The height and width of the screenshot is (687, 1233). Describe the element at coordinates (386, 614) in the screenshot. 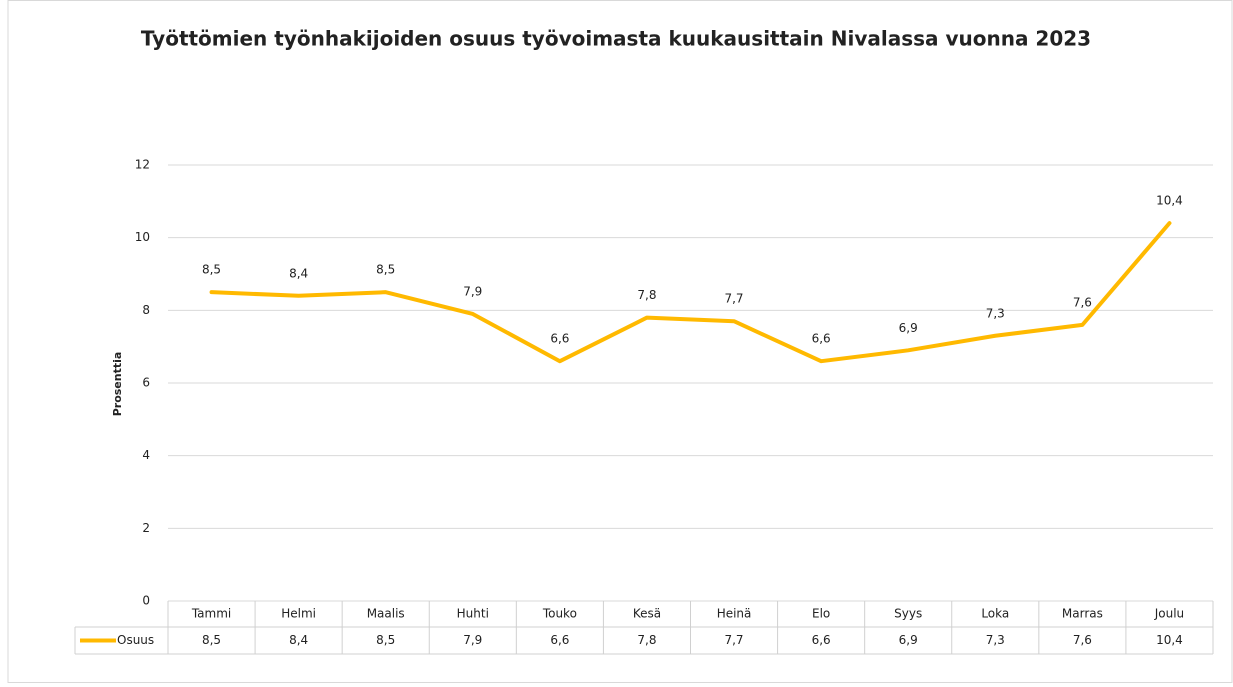

I see `x-tick-label: Maalis` at that location.